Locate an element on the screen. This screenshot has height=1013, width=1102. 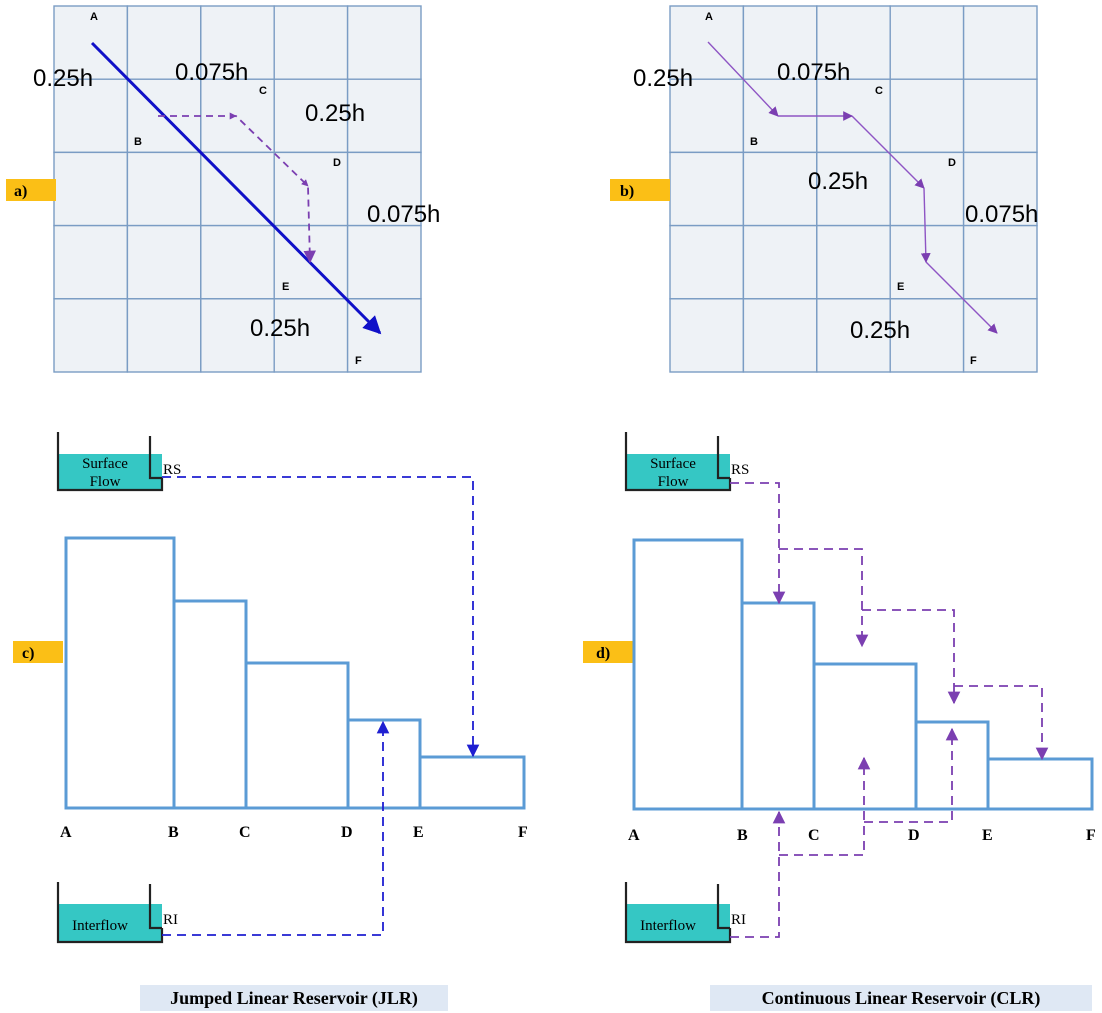
reservoir-bar-a is located at coordinates (120, 673).